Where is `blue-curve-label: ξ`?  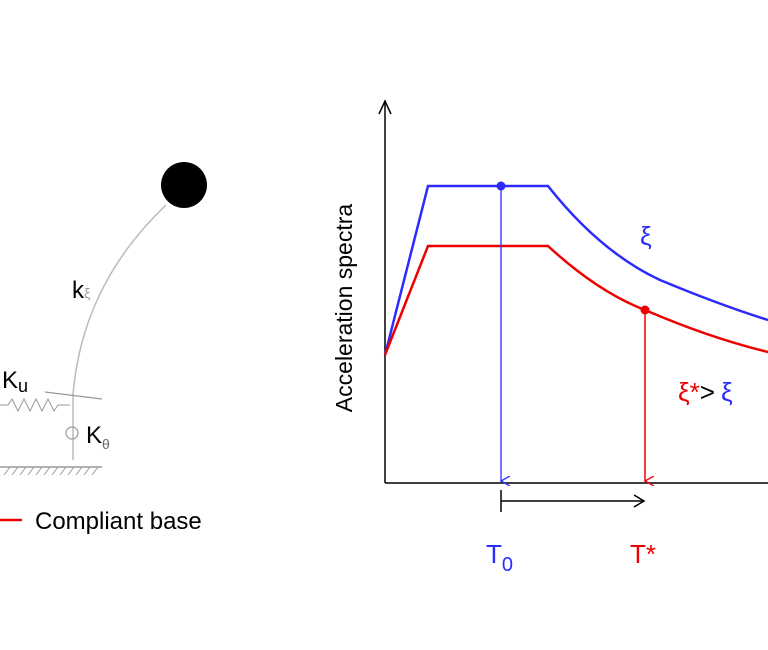
blue-curve-label: ξ is located at coordinates (646, 236).